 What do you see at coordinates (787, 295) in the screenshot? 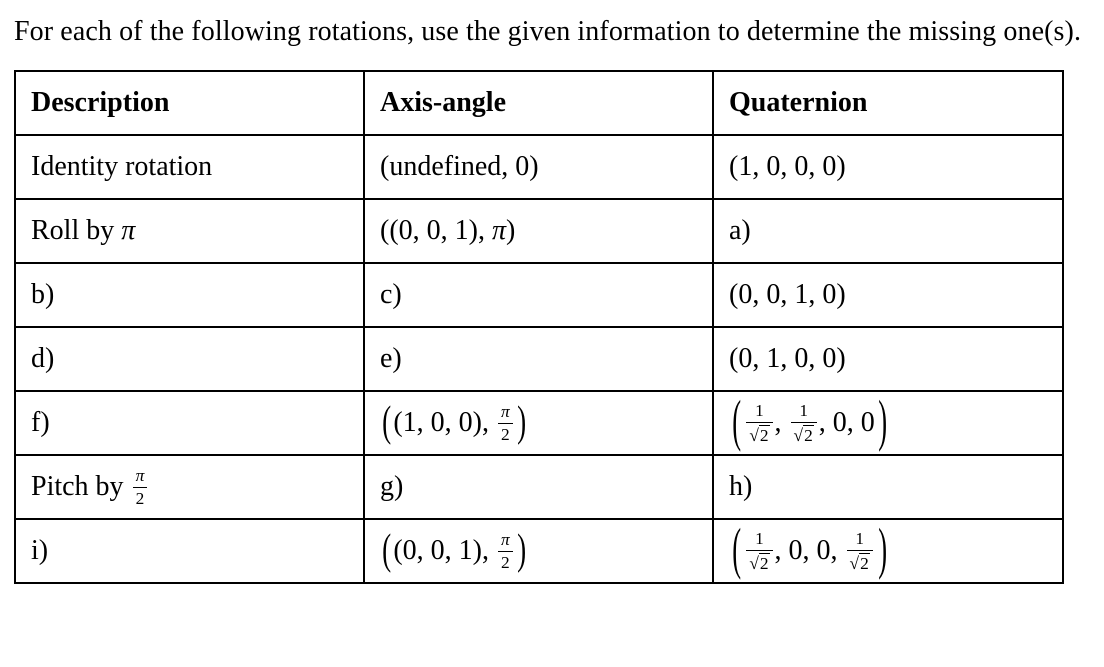
I see `math-content: (0, 0, 1, 0)` at bounding box center [787, 295].